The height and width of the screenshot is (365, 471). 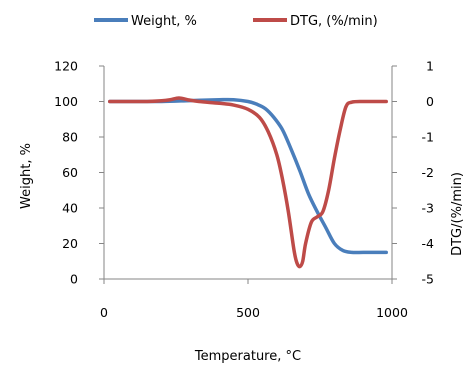 What do you see at coordinates (430, 66) in the screenshot?
I see `y2-tick-label: 1` at bounding box center [430, 66].